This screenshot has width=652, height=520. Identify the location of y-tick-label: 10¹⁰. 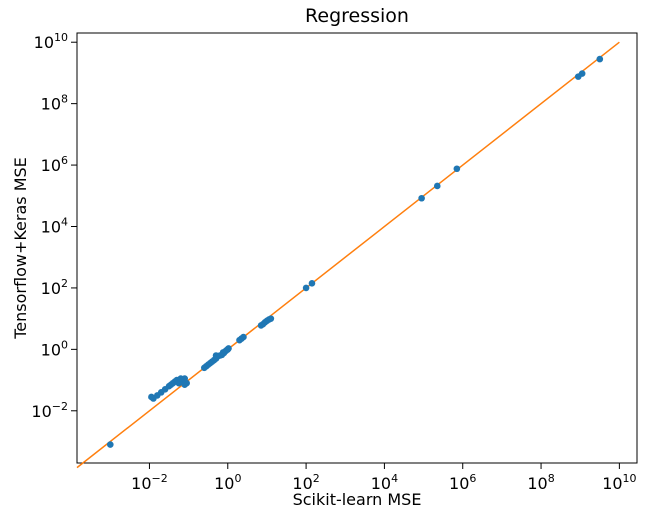
(51, 41).